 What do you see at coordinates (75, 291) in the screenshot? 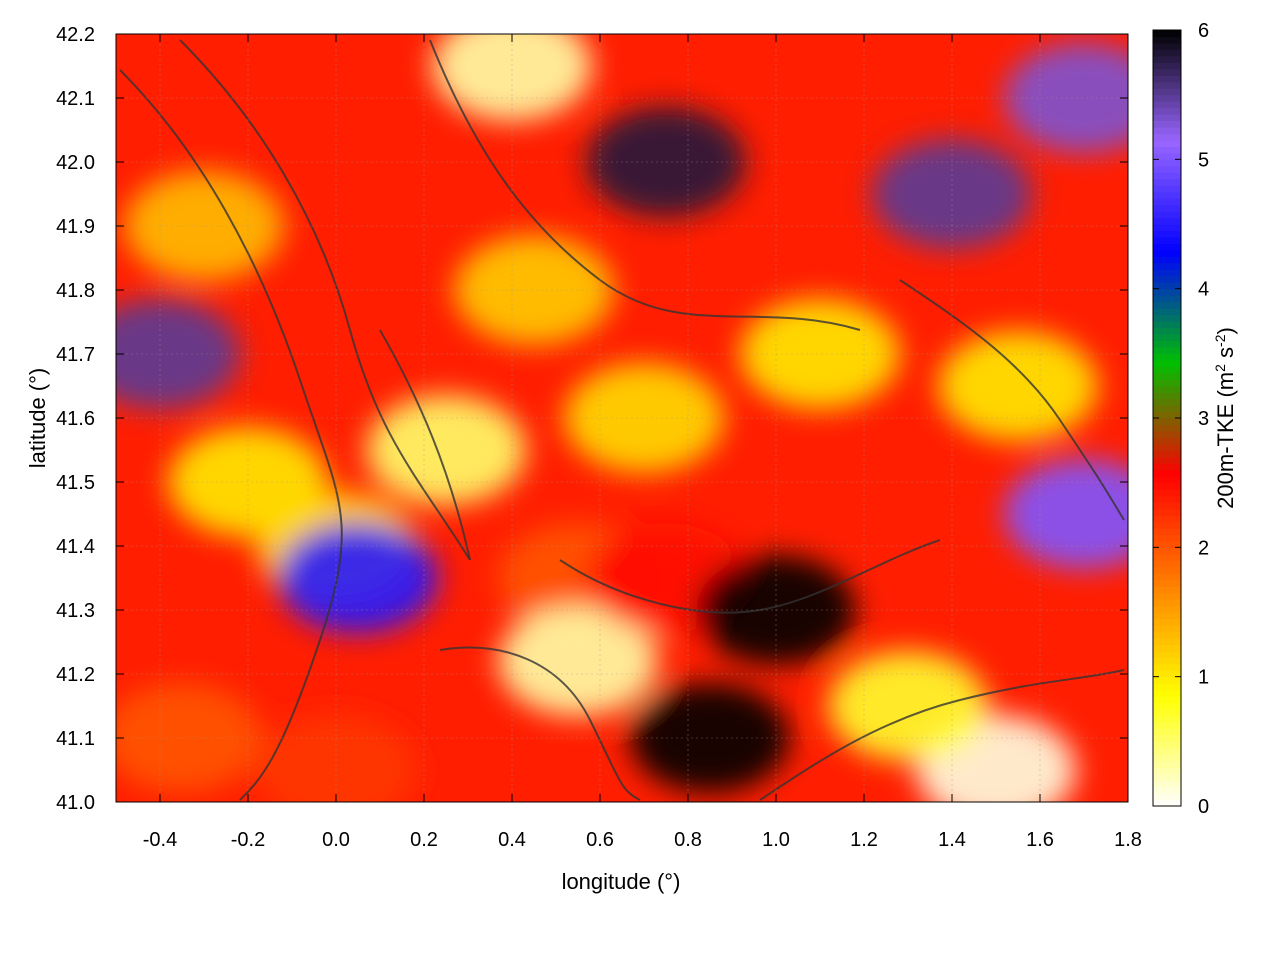
I see `y-tick-label: 41.8` at bounding box center [75, 291].